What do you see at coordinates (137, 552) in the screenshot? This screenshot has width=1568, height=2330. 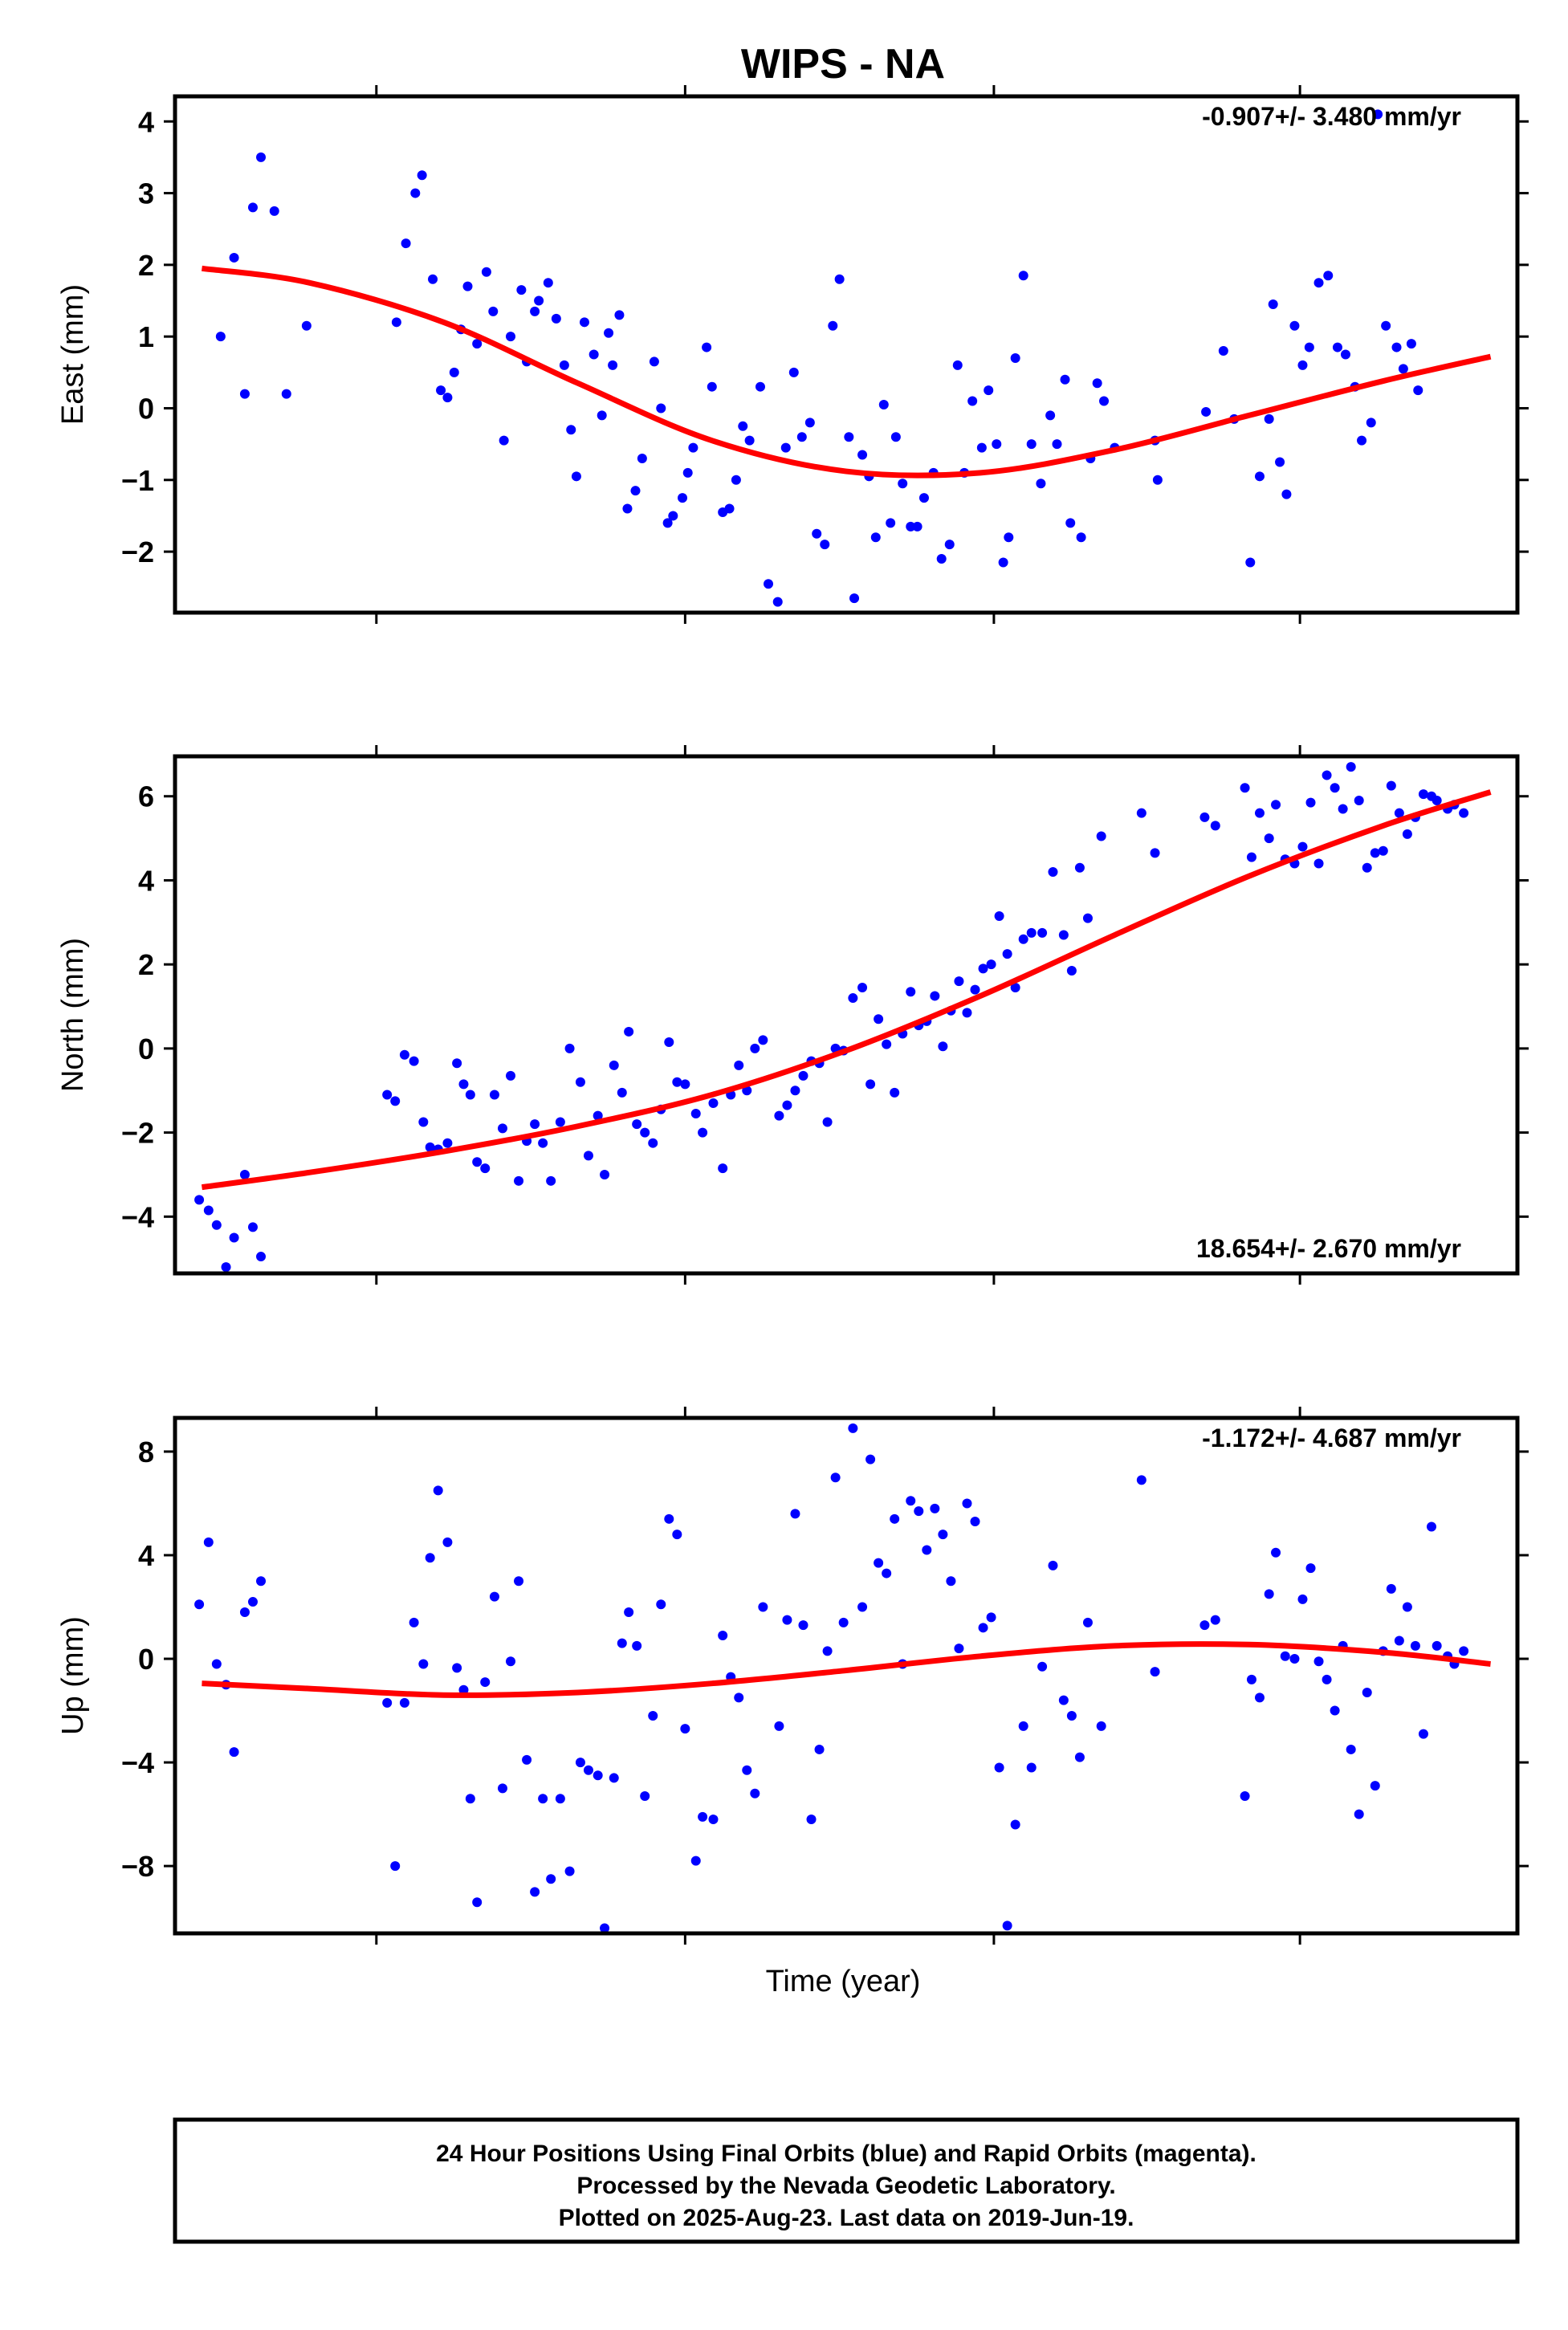 I see `east-ytick-label: −2` at bounding box center [137, 552].